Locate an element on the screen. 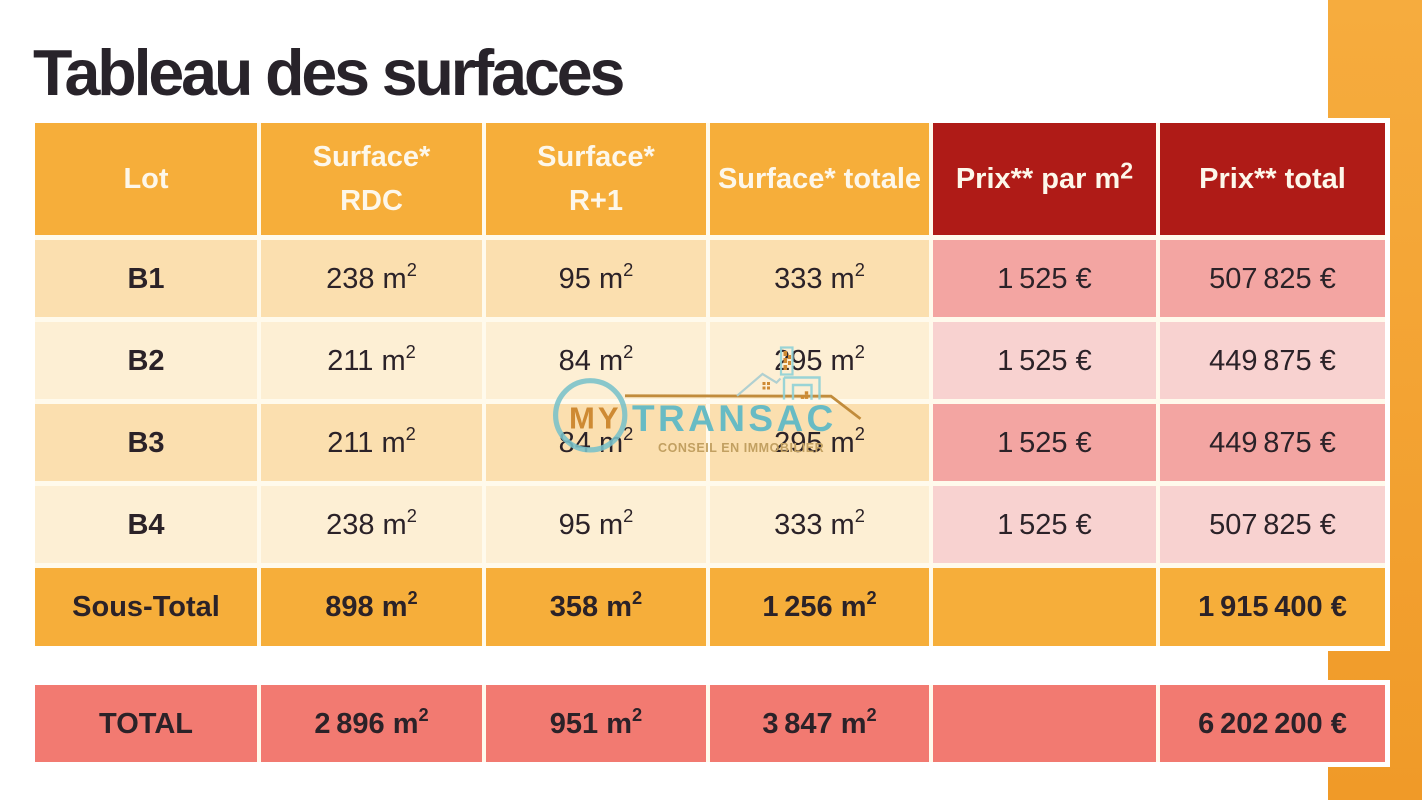  svg-text: MY is located at coordinates (595, 418).